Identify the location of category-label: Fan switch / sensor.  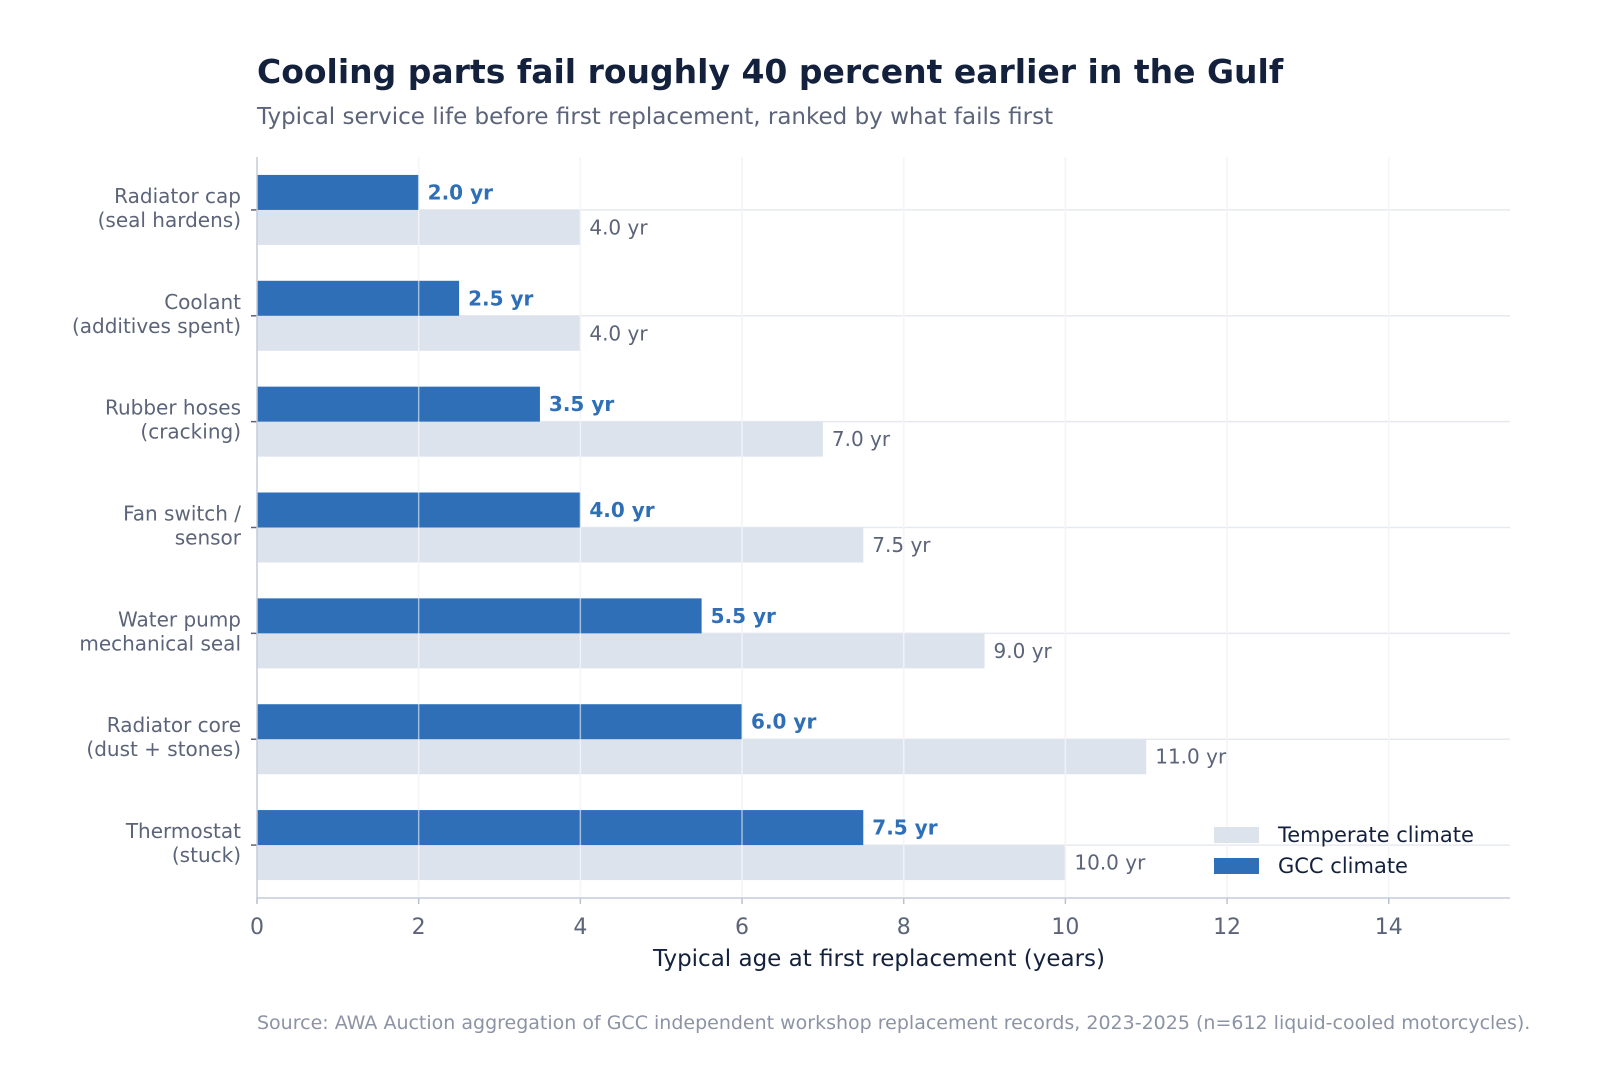
(182, 526).